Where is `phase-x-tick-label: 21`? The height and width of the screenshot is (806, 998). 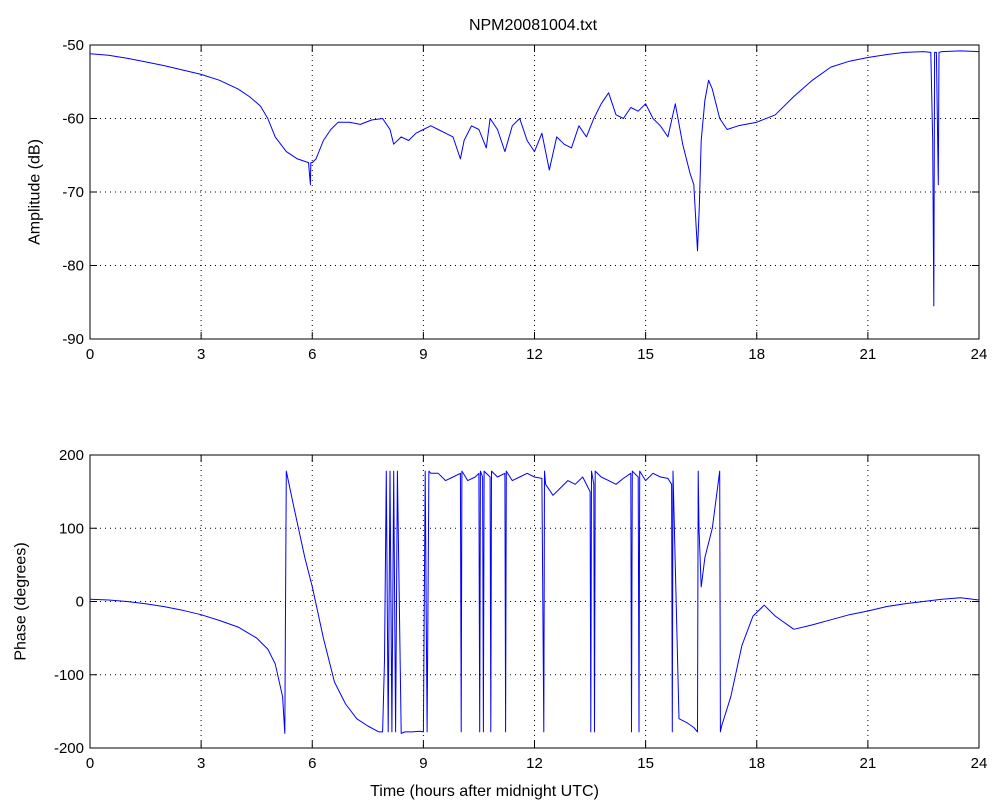
phase-x-tick-label: 21 is located at coordinates (868, 763).